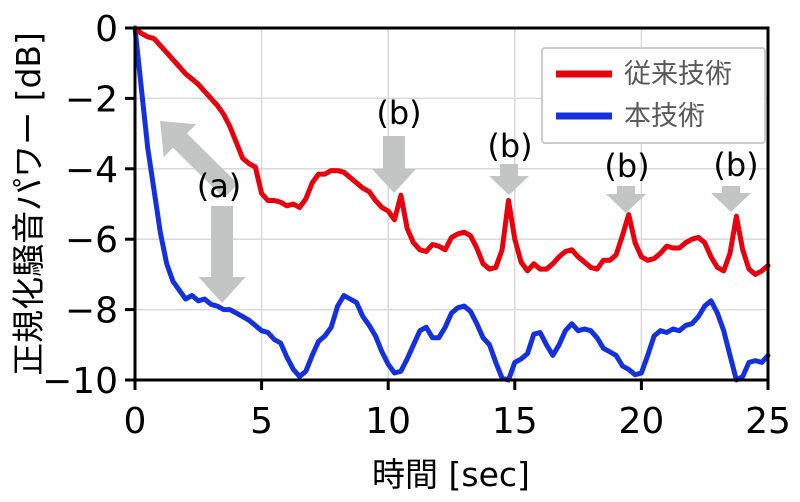 Image resolution: width=800 pixels, height=502 pixels. Describe the element at coordinates (91, 170) in the screenshot. I see `y-tick-label: −4` at that location.